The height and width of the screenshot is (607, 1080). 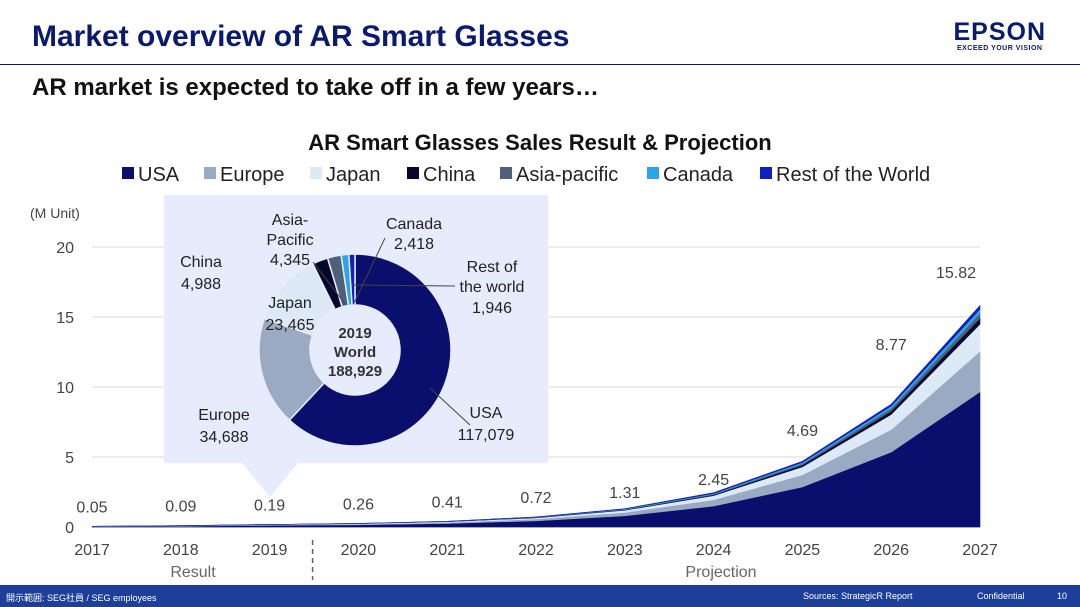 What do you see at coordinates (181, 550) in the screenshot?
I see `x-tick-label: 2018` at bounding box center [181, 550].